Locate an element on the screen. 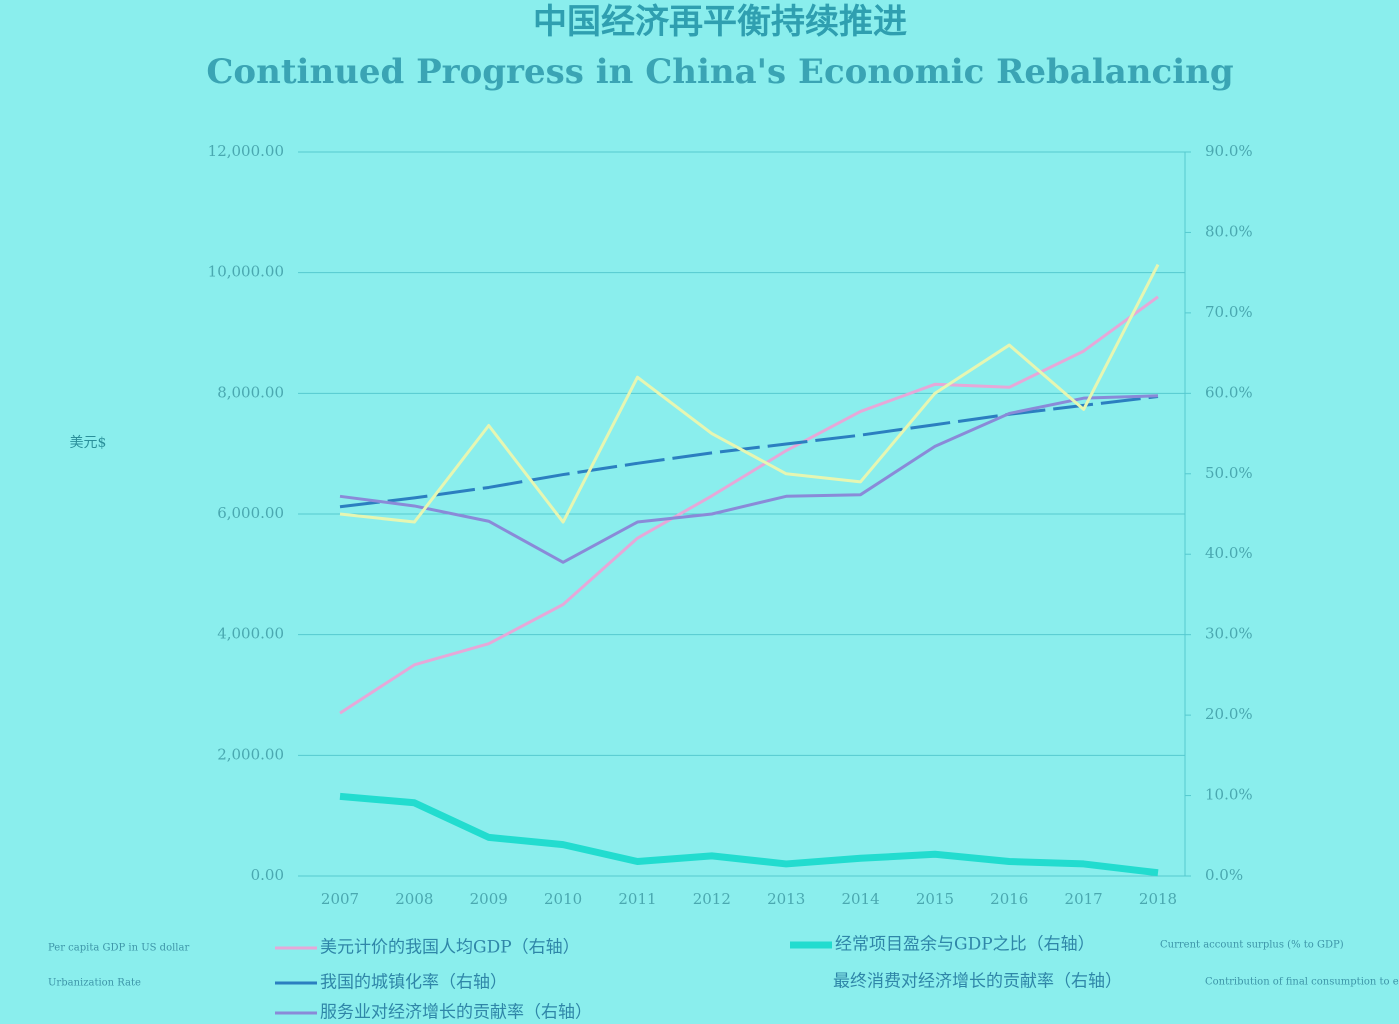  x-tick-label: 2015 is located at coordinates (935, 899).